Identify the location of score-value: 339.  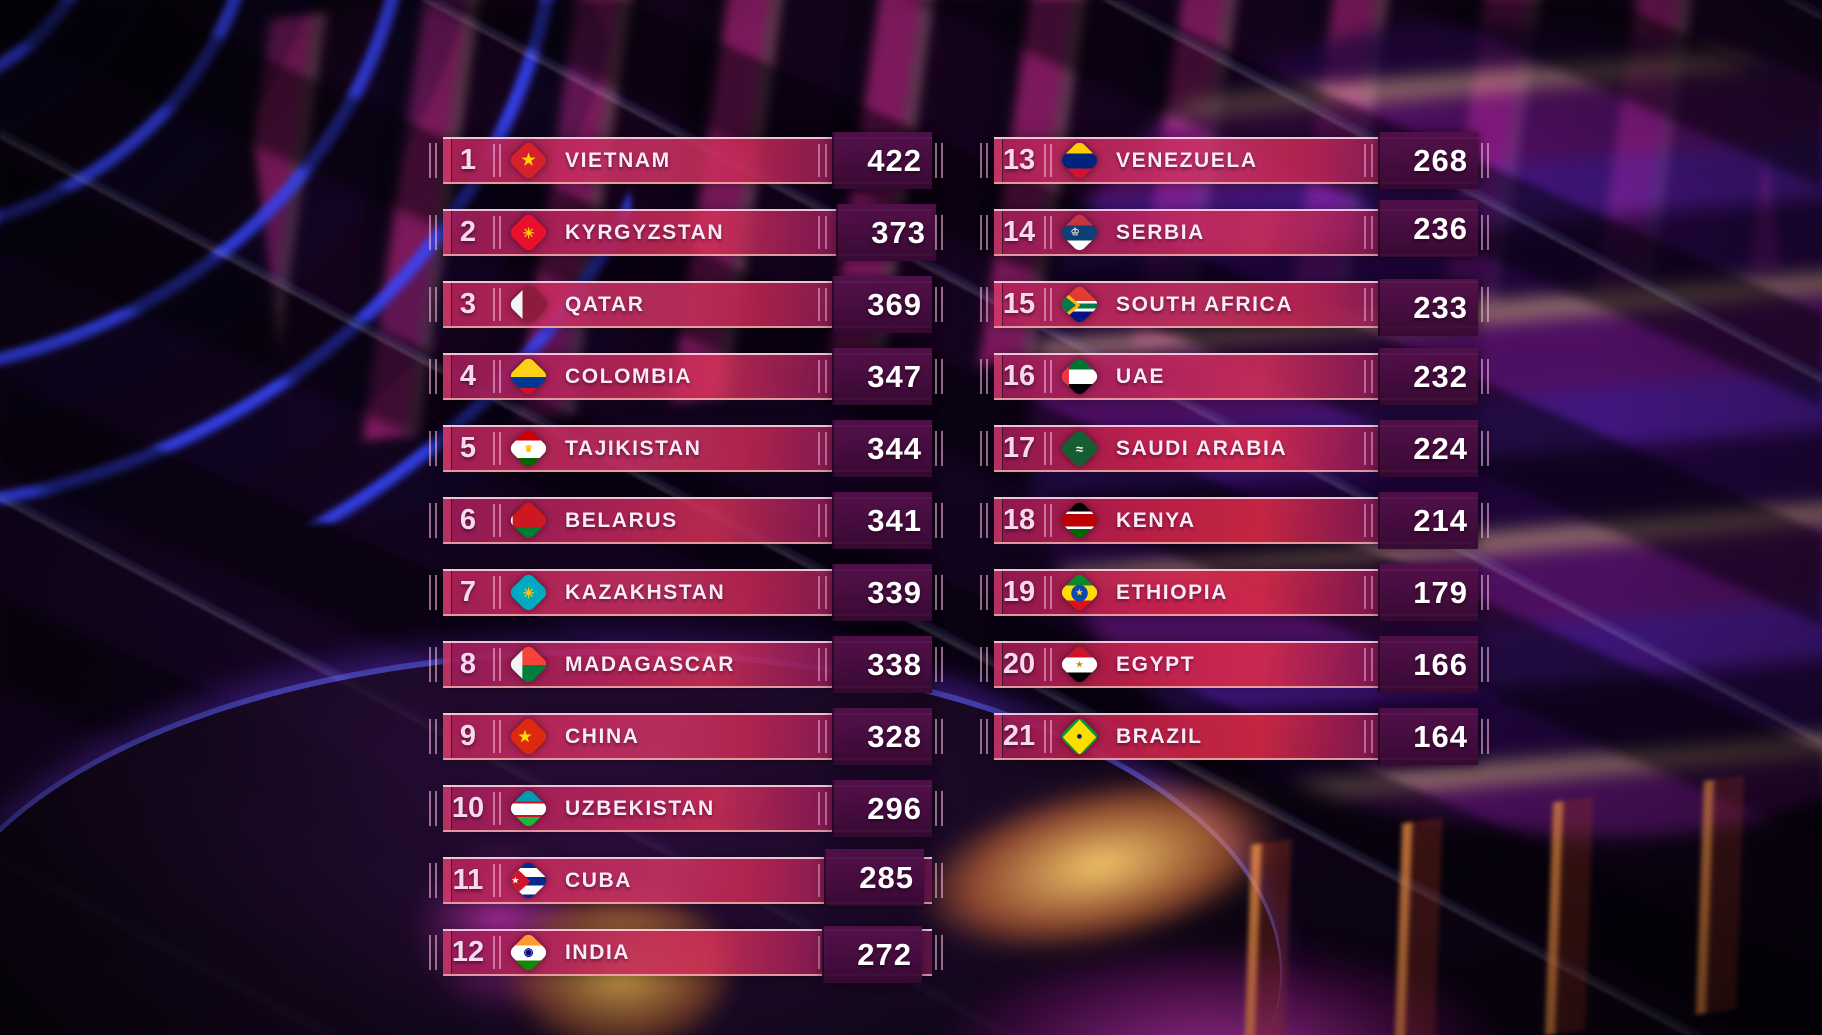
(894, 592).